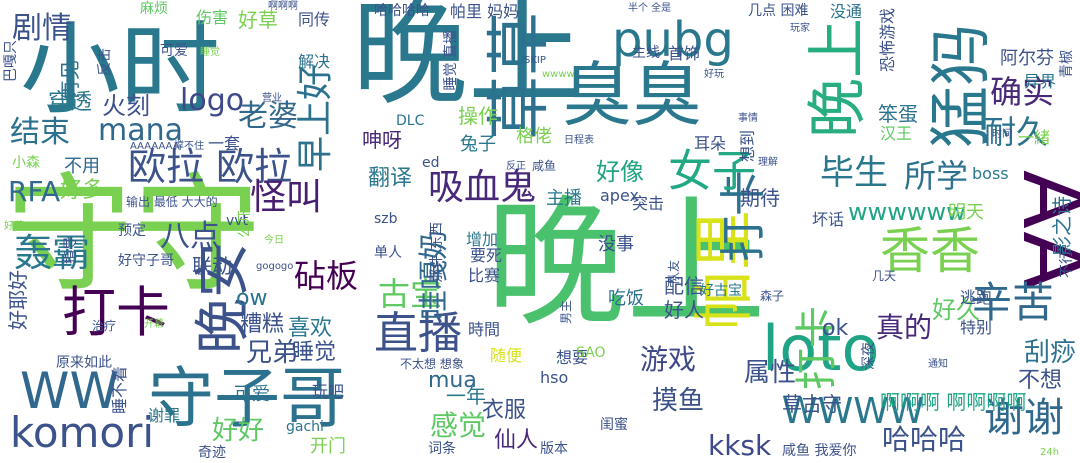 This screenshot has height=463, width=1080. Describe the element at coordinates (272, 353) in the screenshot. I see `cloud-word: 兄弟` at that location.